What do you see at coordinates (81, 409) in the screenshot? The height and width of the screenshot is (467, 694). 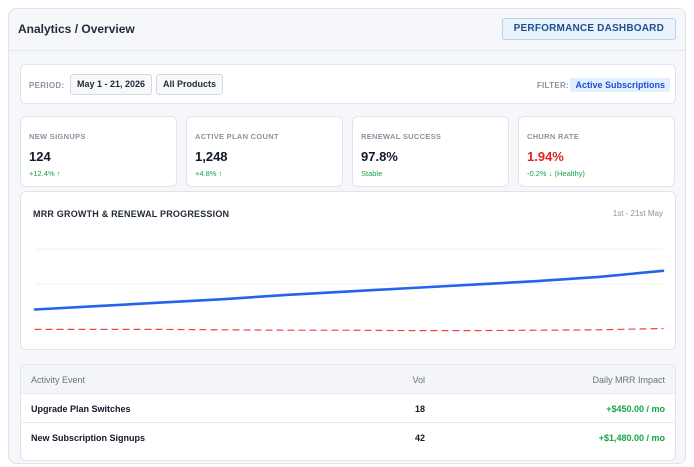 I see `row-event: Upgrade Plan Switches` at bounding box center [81, 409].